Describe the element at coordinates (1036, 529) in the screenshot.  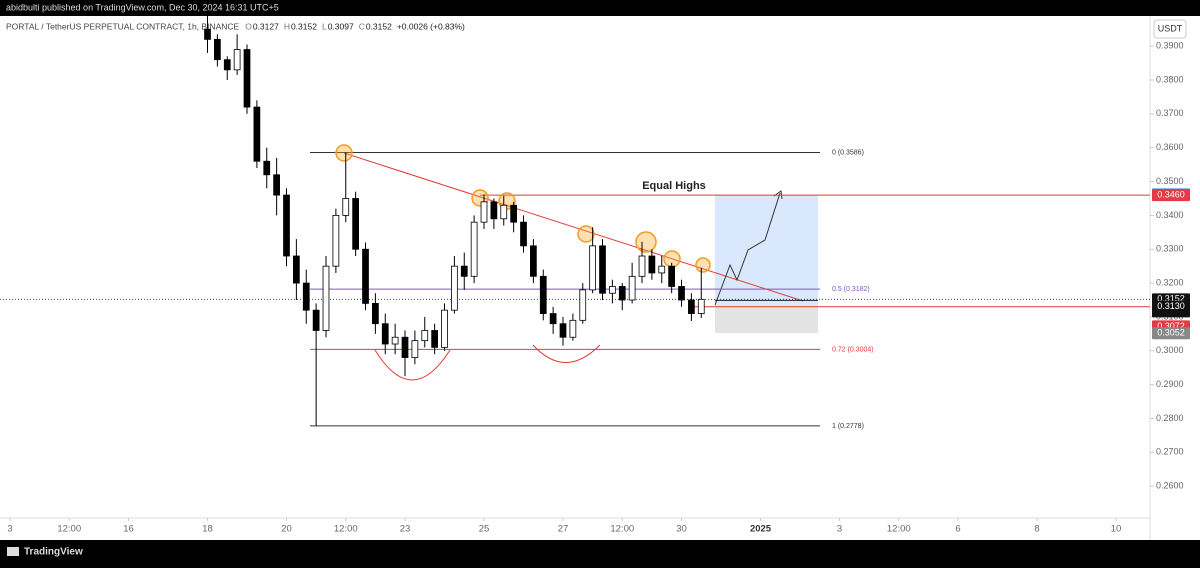
I see `x-tick-label: 8` at that location.